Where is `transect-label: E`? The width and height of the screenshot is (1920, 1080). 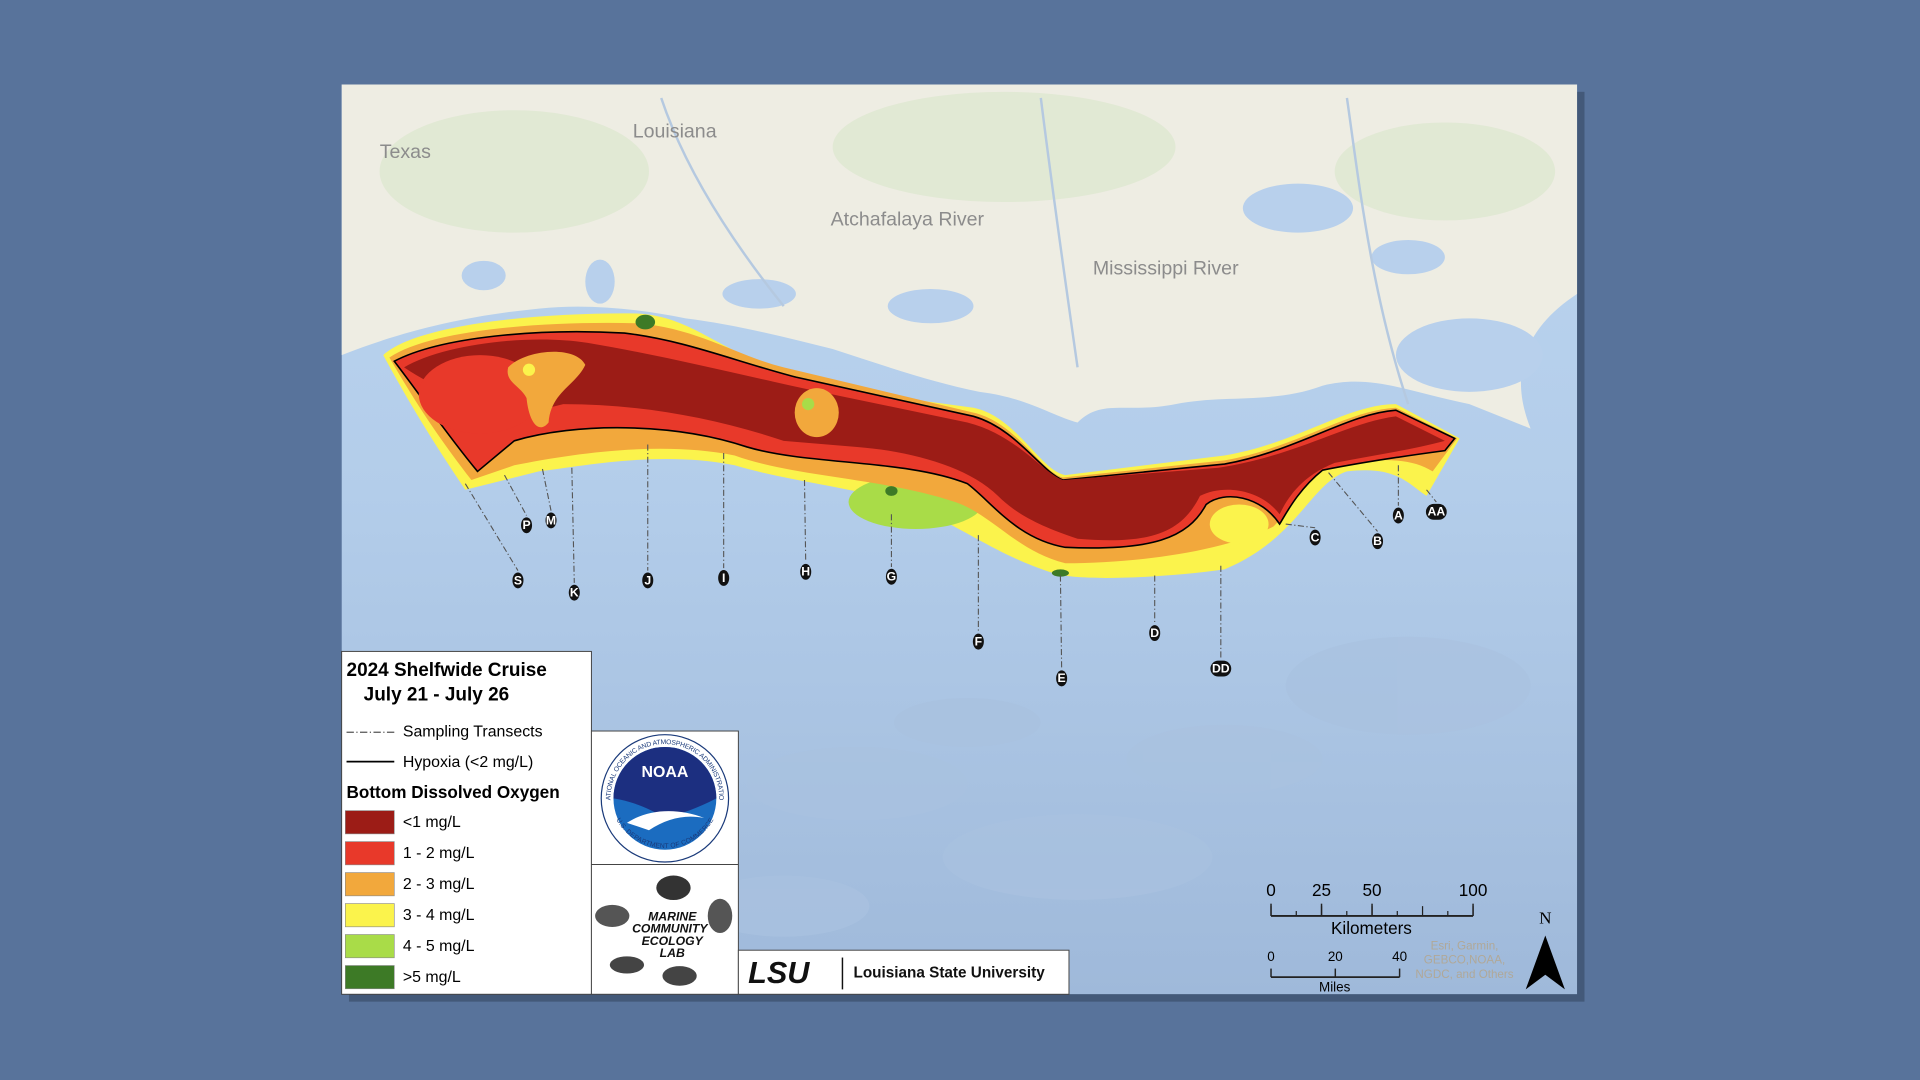 transect-label: E is located at coordinates (1062, 678).